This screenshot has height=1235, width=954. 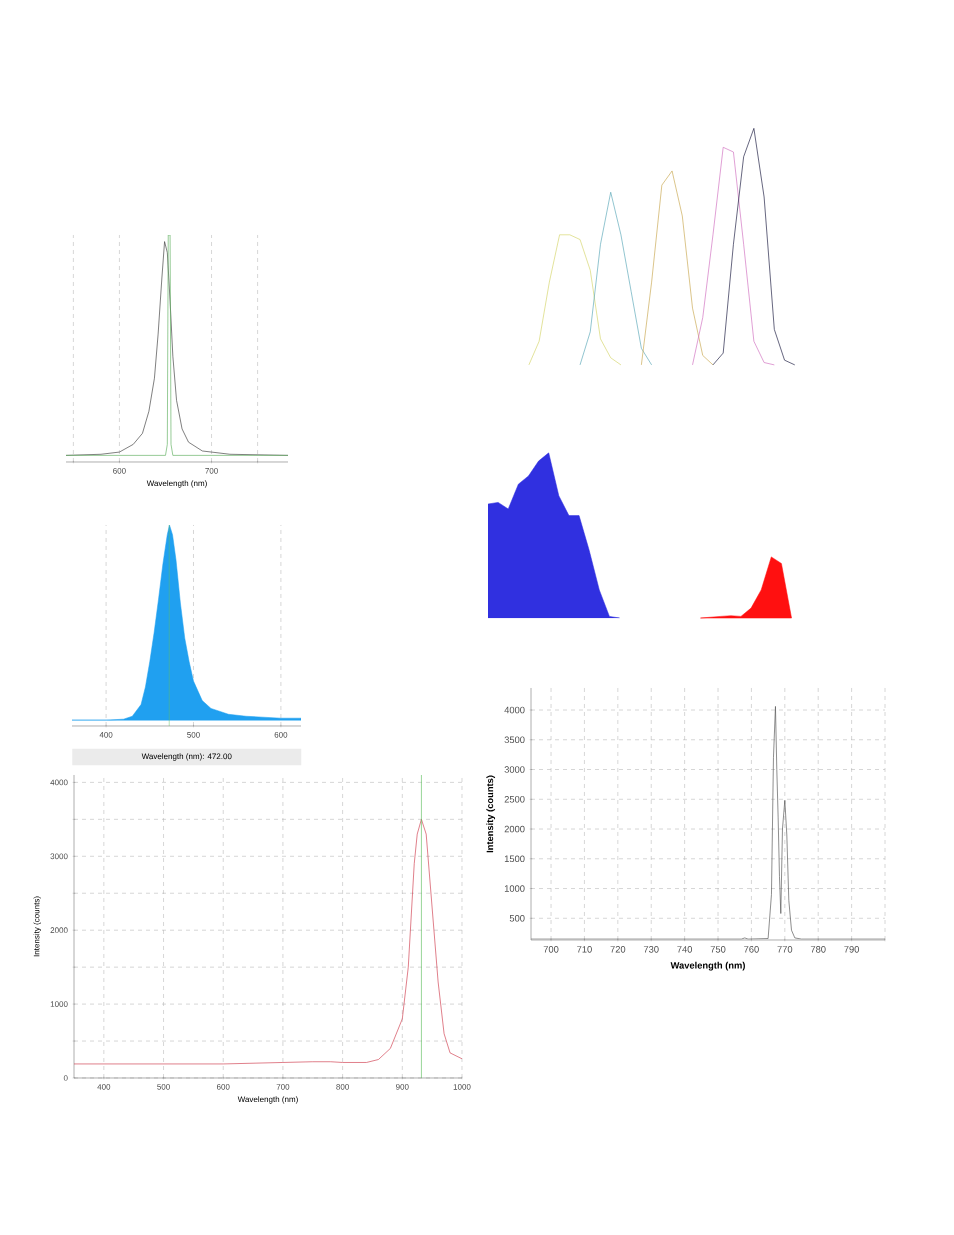 I want to click on x-tick-label: 750, so click(x=718, y=949).